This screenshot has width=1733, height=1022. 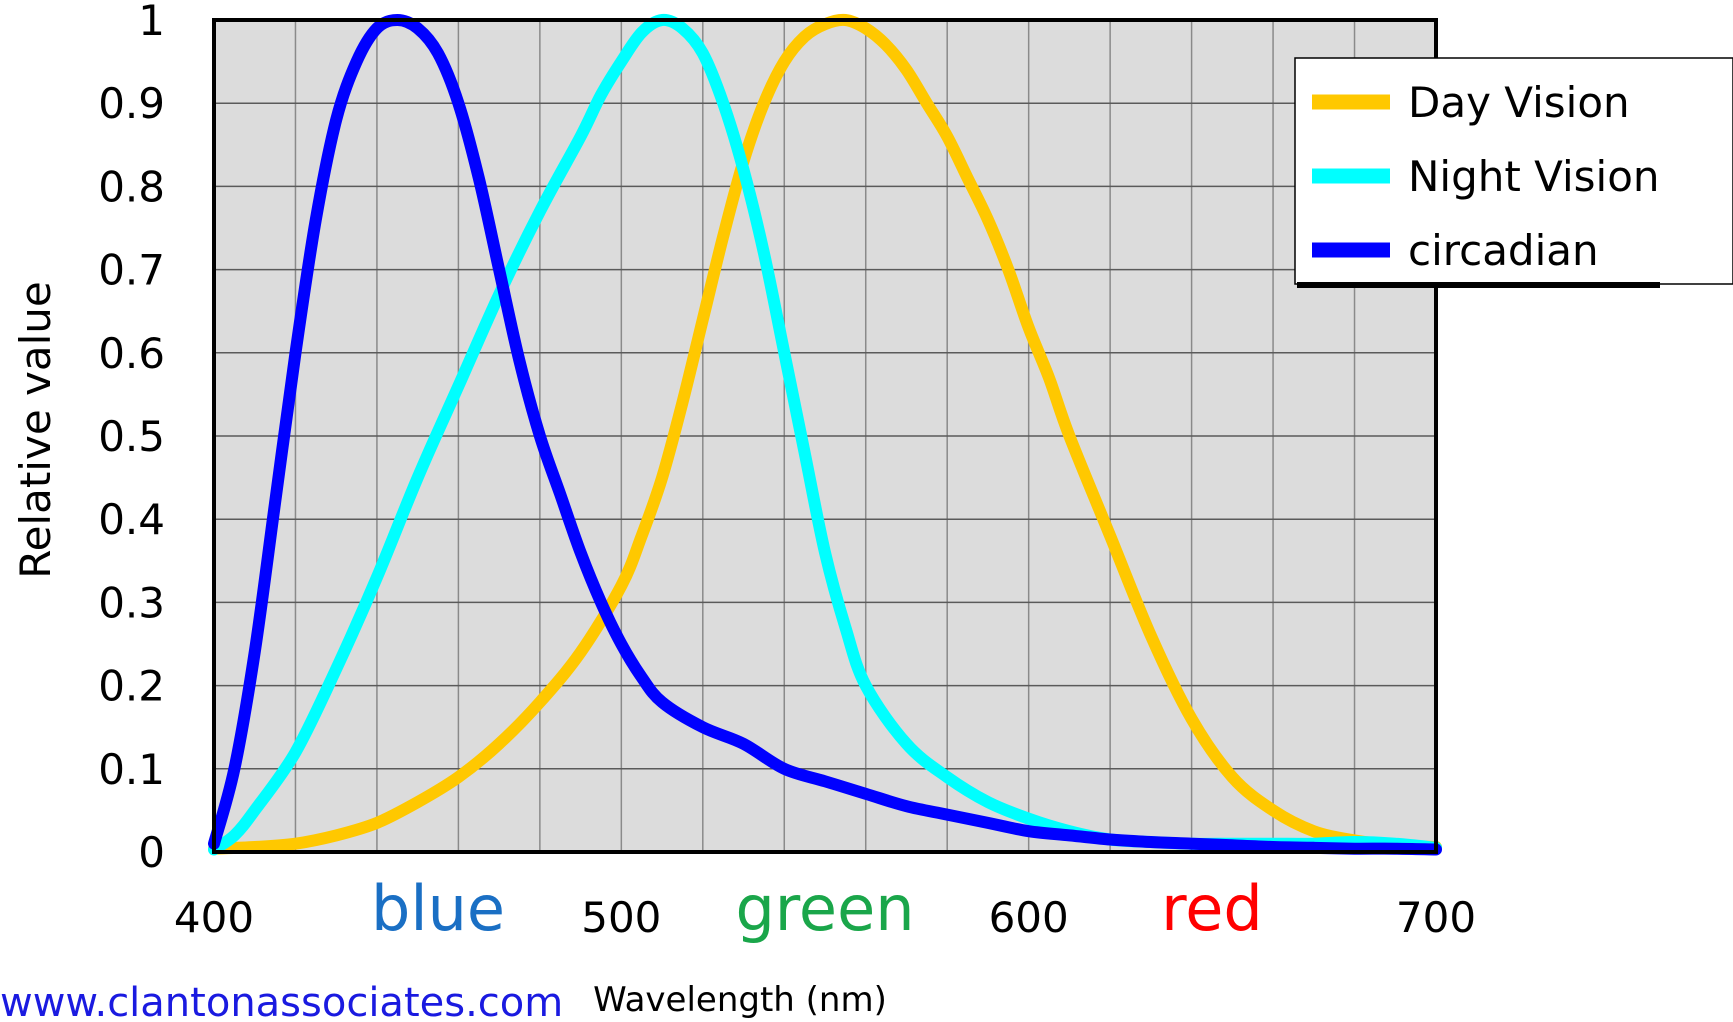 What do you see at coordinates (281, 1001) in the screenshot?
I see `website-link: www.clantonassociates.com` at bounding box center [281, 1001].